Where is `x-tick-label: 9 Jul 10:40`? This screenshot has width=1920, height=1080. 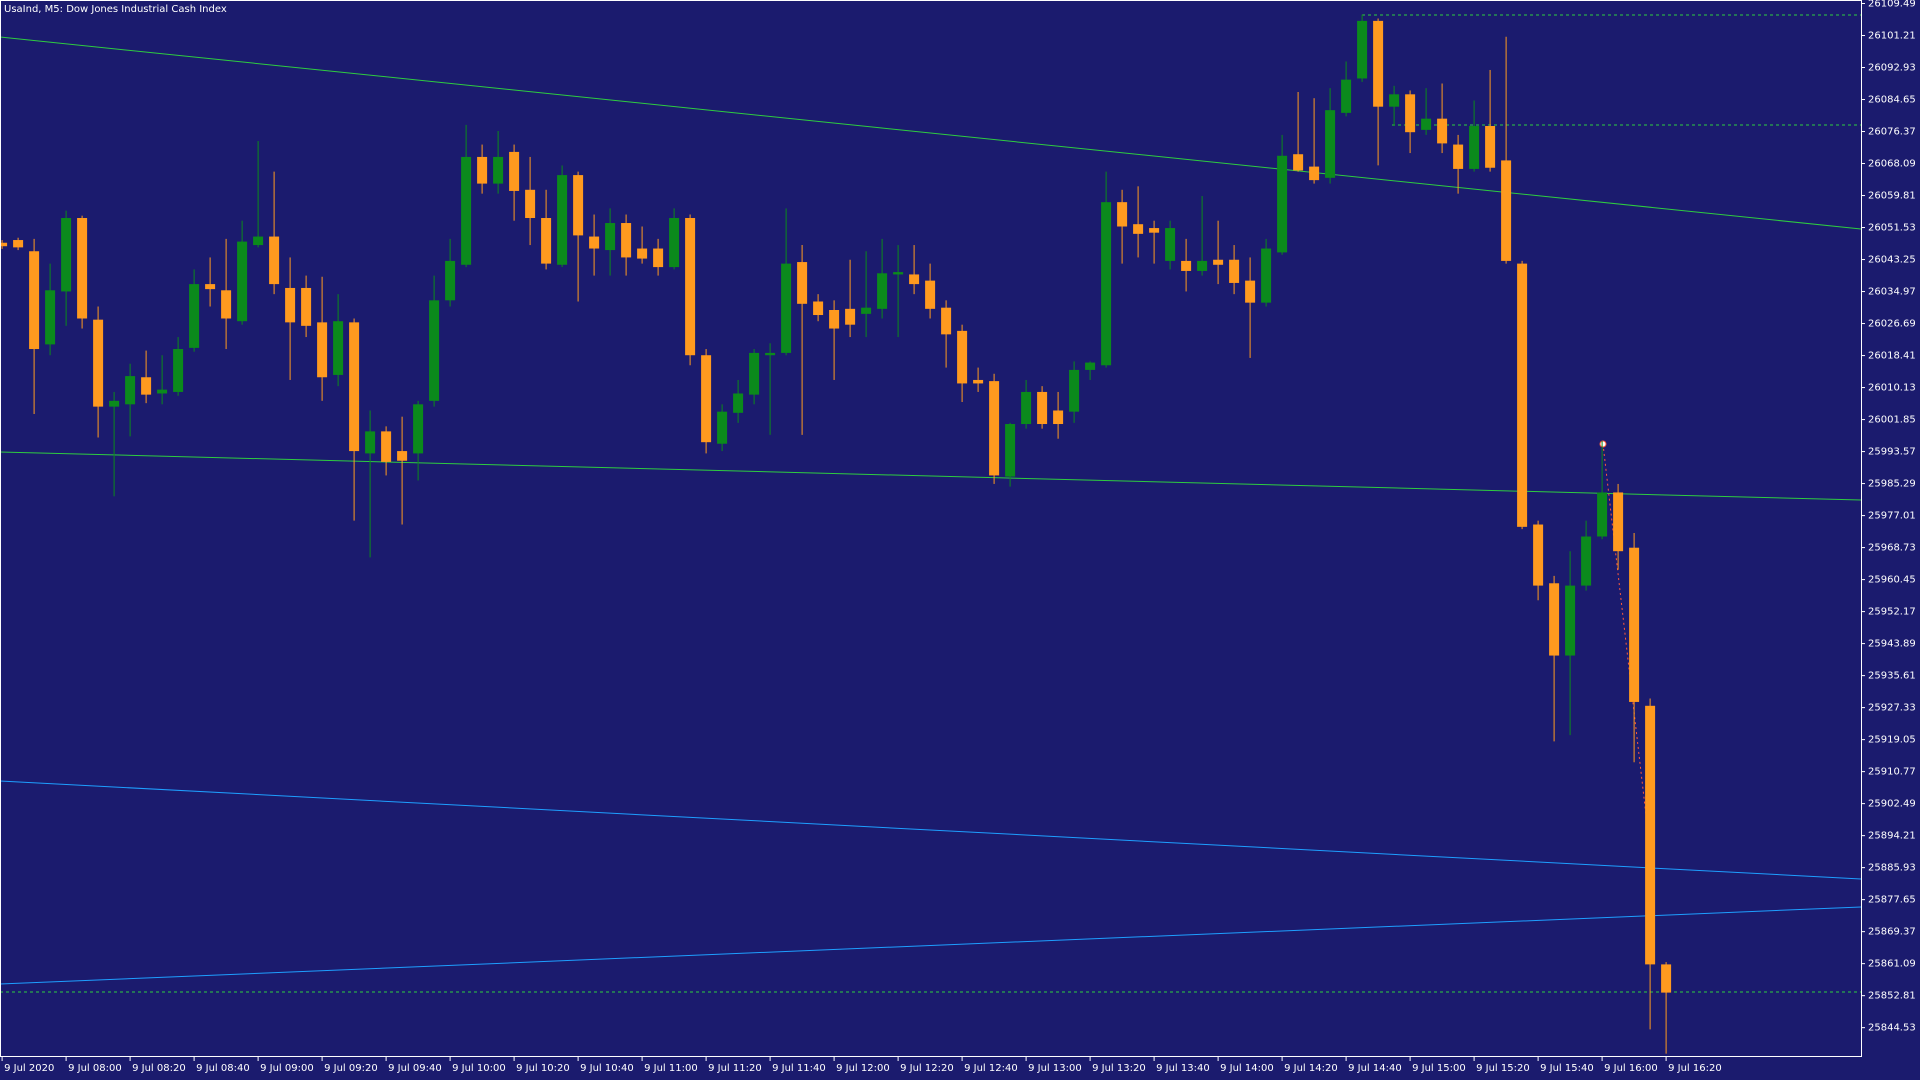
x-tick-label: 9 Jul 10:40 is located at coordinates (607, 1068).